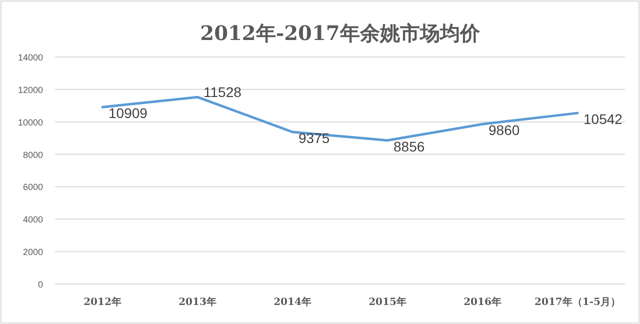  Describe the element at coordinates (40, 285) in the screenshot. I see `y-tick-label: 0` at that location.